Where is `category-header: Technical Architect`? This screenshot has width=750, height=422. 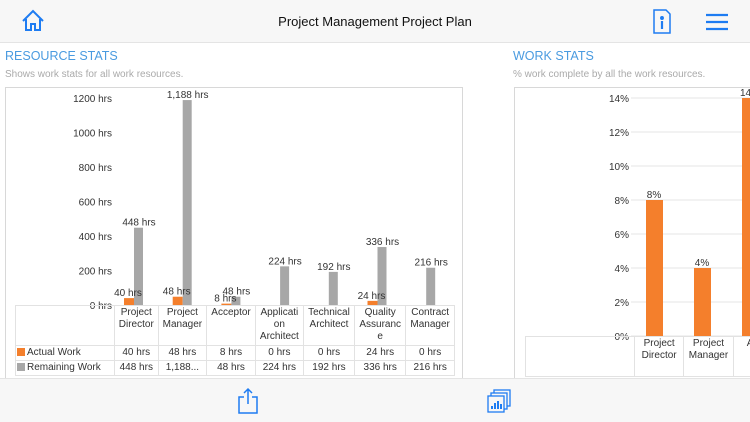 category-header: Technical Architect is located at coordinates (329, 325).